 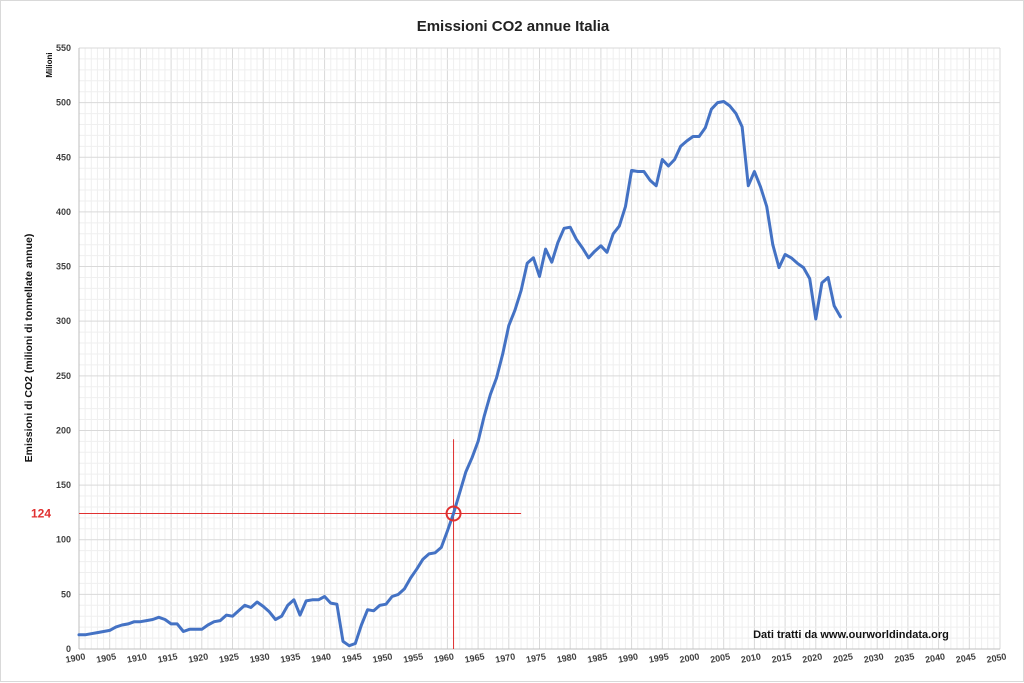 I want to click on x-tick-label: 1975, so click(x=535, y=657).